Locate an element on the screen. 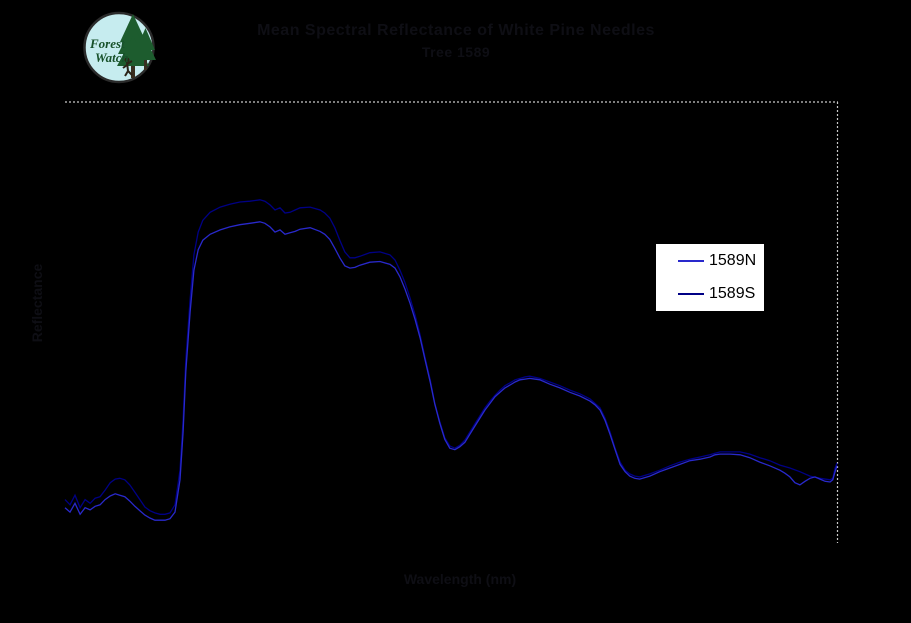 The width and height of the screenshot is (911, 623). chart-subtitle: Tree 1589 is located at coordinates (456, 52).